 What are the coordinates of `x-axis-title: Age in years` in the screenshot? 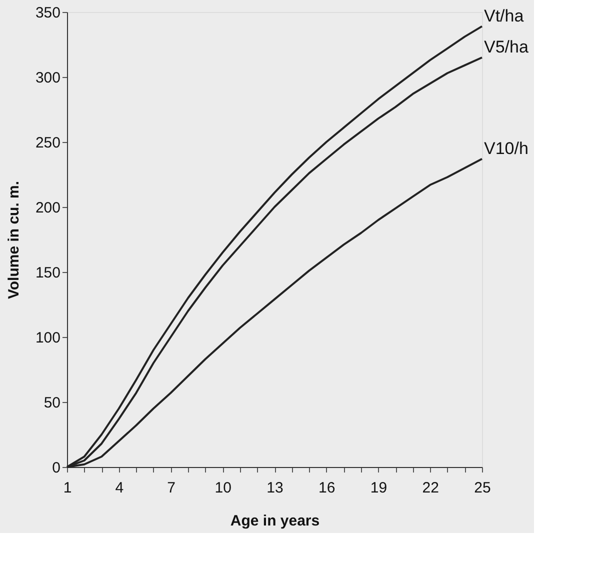 It's located at (275, 521).